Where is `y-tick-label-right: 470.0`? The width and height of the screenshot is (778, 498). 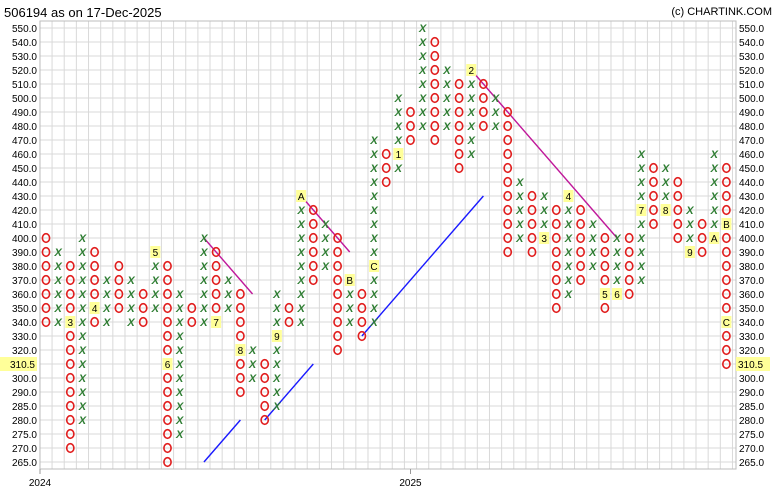
y-tick-label-right: 470.0 is located at coordinates (751, 141).